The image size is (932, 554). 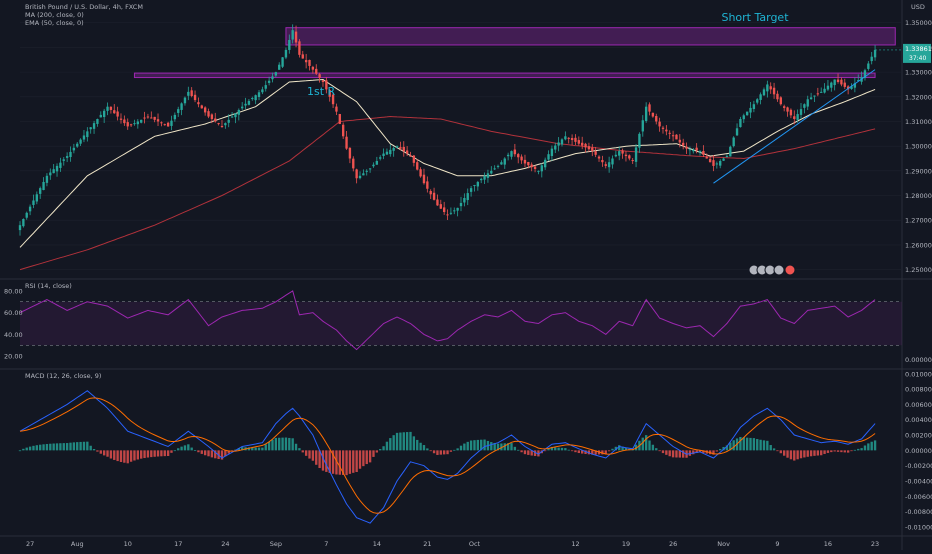 I want to click on time-axis-tick: 26, so click(x=673, y=544).